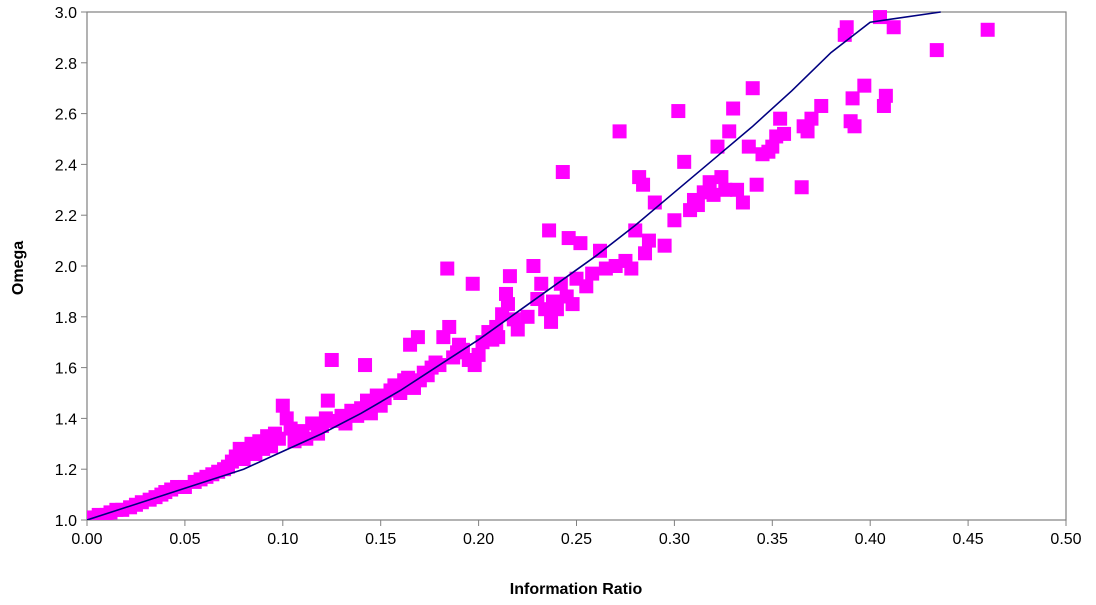 The image size is (1096, 605). I want to click on y-tick-label: 1.6, so click(66, 369).